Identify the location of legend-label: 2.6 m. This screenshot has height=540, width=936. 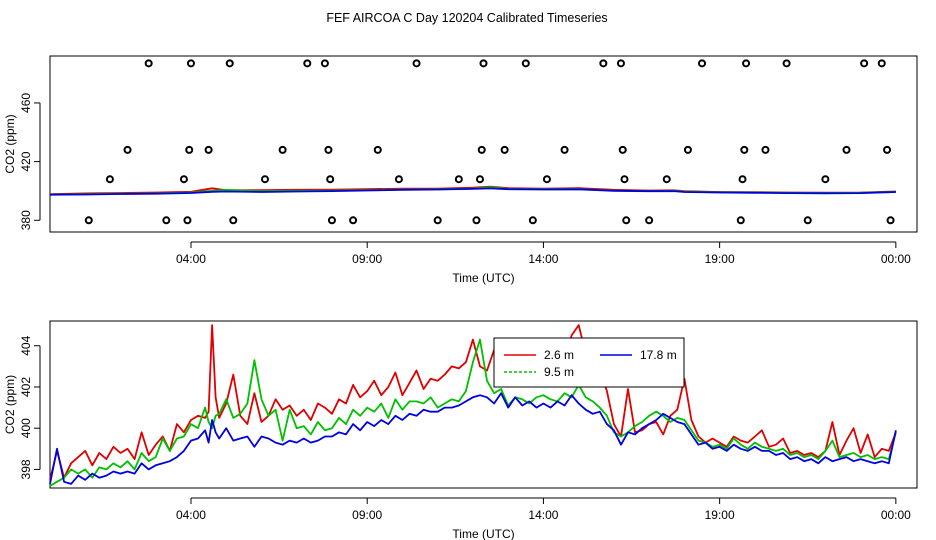
(559, 355).